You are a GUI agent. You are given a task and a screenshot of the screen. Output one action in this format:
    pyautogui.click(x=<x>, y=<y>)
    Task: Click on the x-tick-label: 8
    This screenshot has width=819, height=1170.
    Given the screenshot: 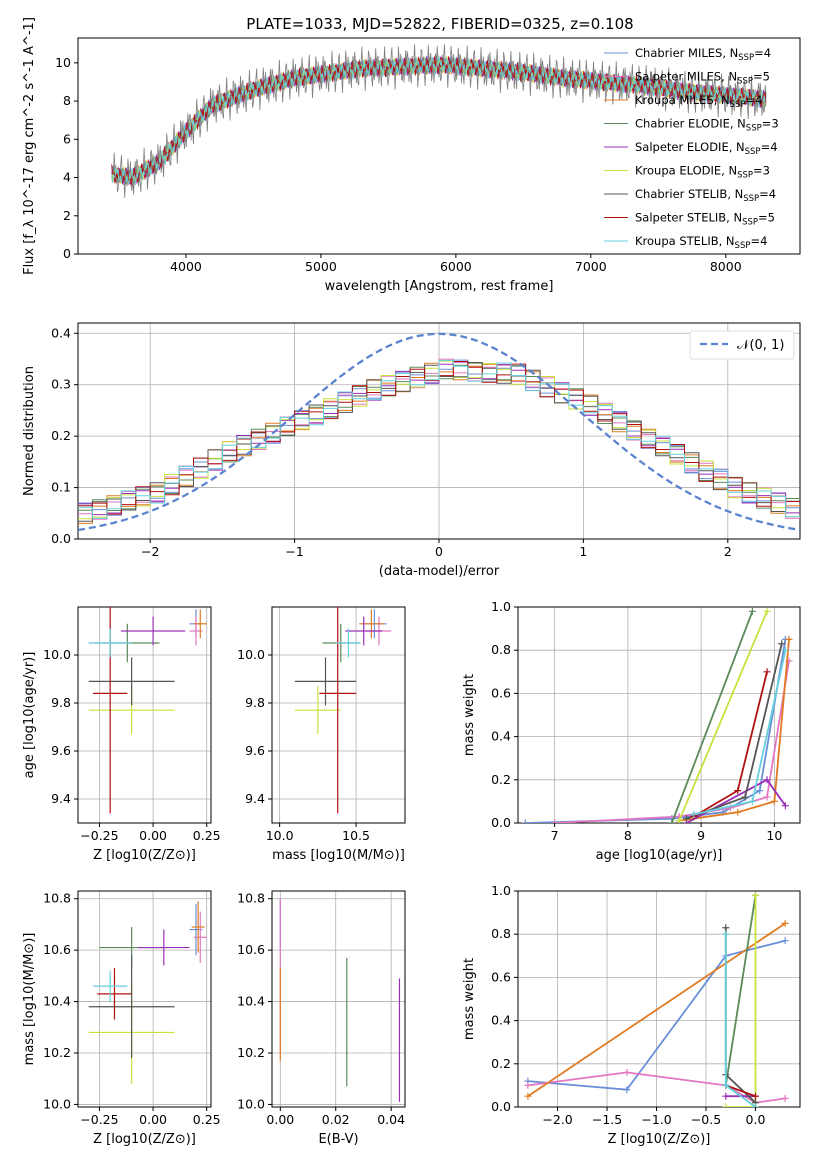 What is the action you would take?
    pyautogui.click(x=628, y=835)
    